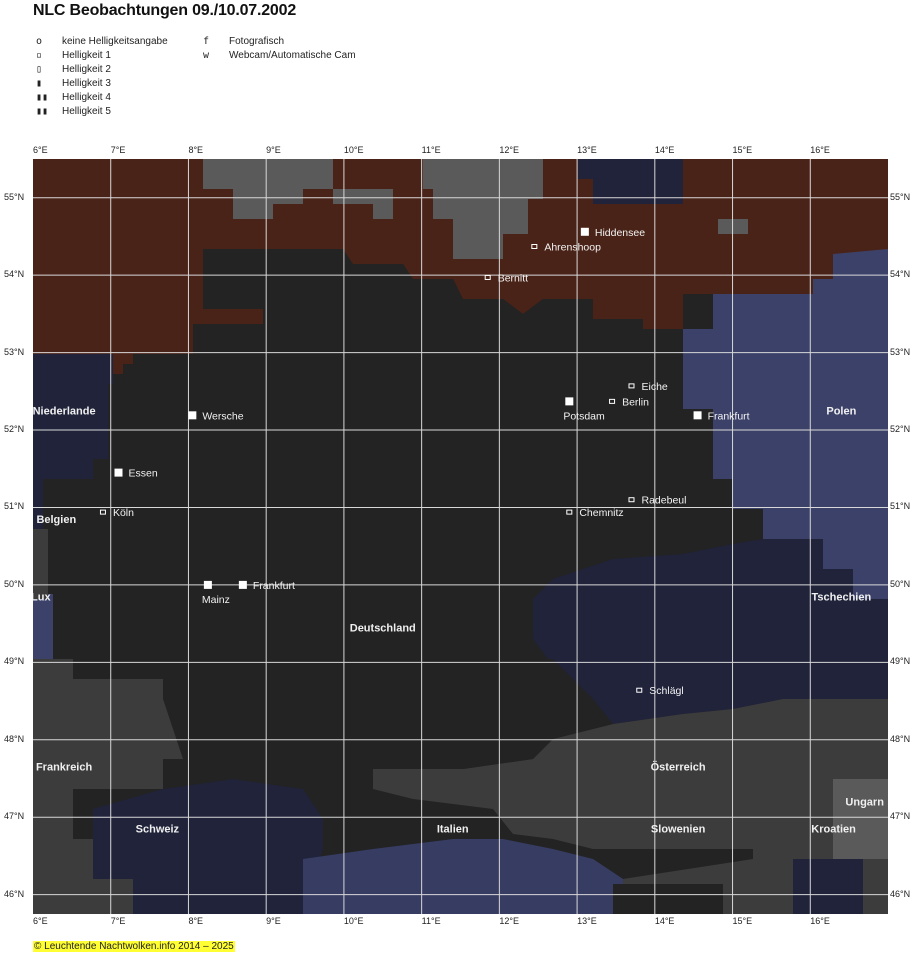 The height and width of the screenshot is (958, 920). What do you see at coordinates (572, 248) in the screenshot?
I see `observation-label: Ahrenshoop` at bounding box center [572, 248].